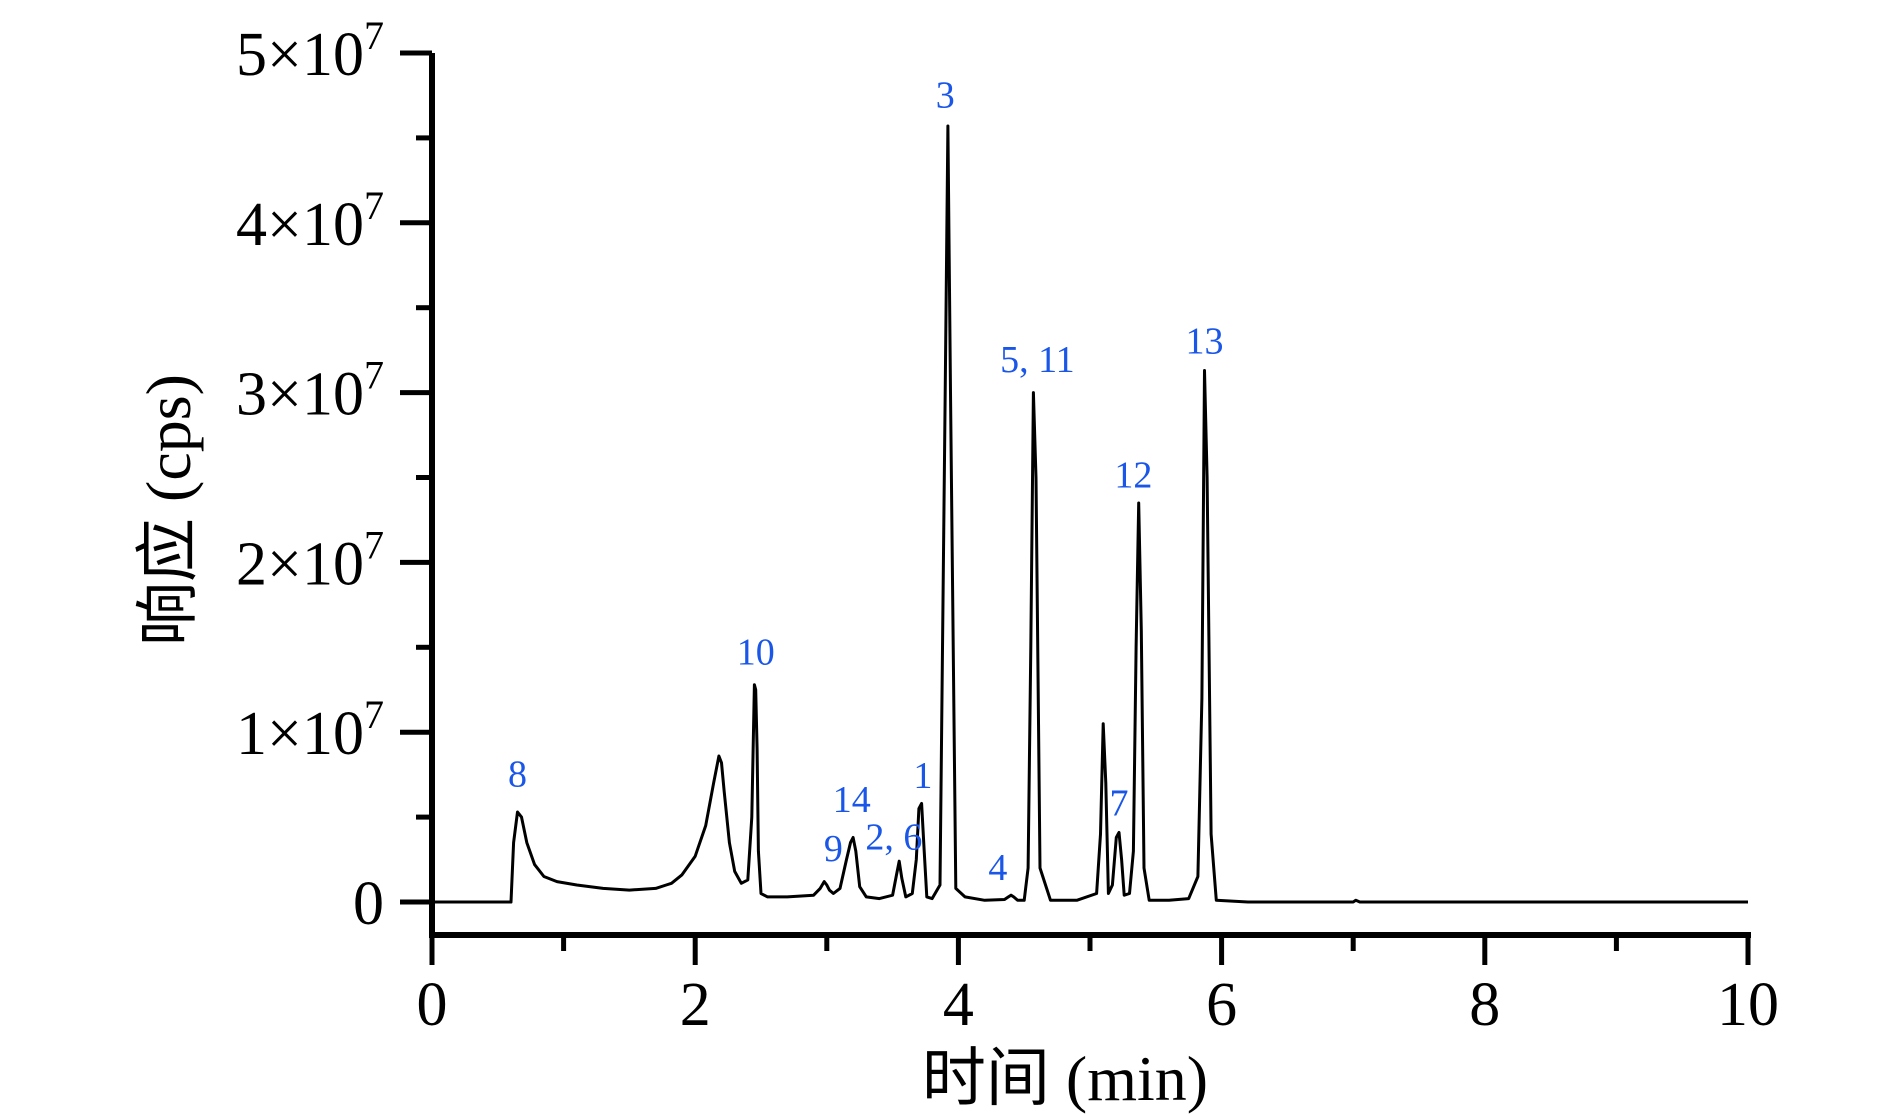  What do you see at coordinates (1221, 1005) in the screenshot?
I see `x-tick-label: 6` at bounding box center [1221, 1005].